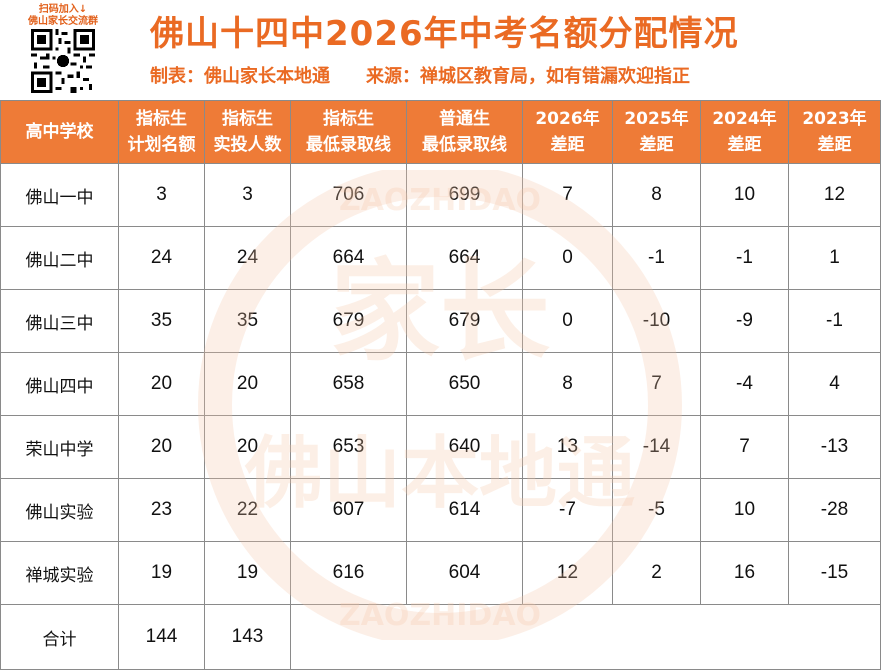  What do you see at coordinates (744, 321) in the screenshot?
I see `value-cell: -9` at bounding box center [744, 321].